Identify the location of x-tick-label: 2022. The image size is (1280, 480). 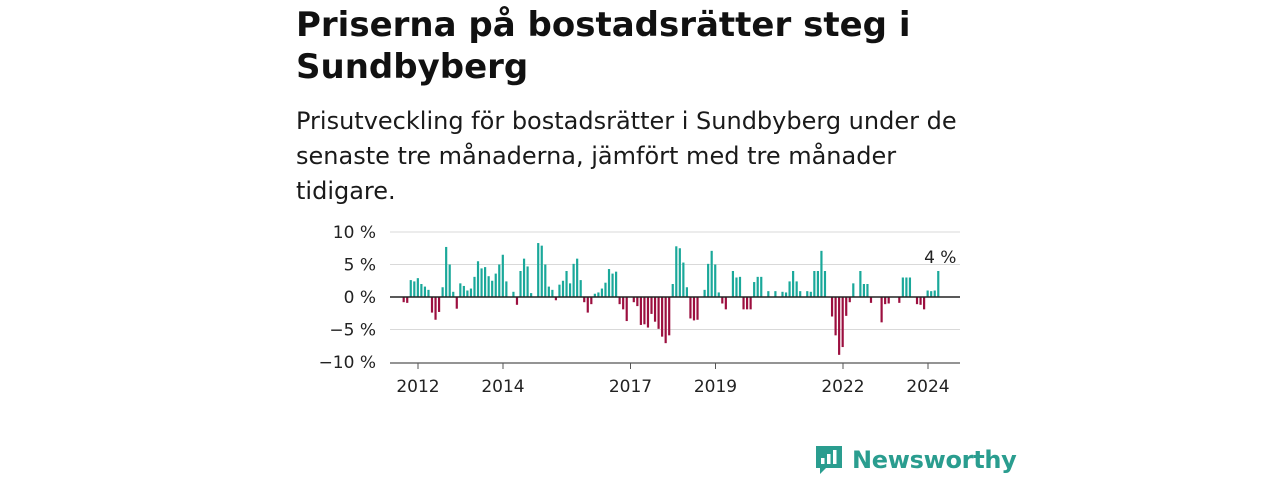
(842, 386).